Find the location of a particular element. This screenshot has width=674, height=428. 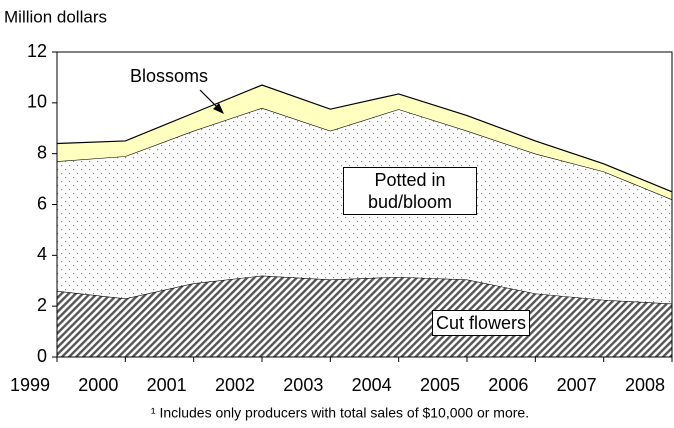

y-tick-label: 8 is located at coordinates (42, 152).